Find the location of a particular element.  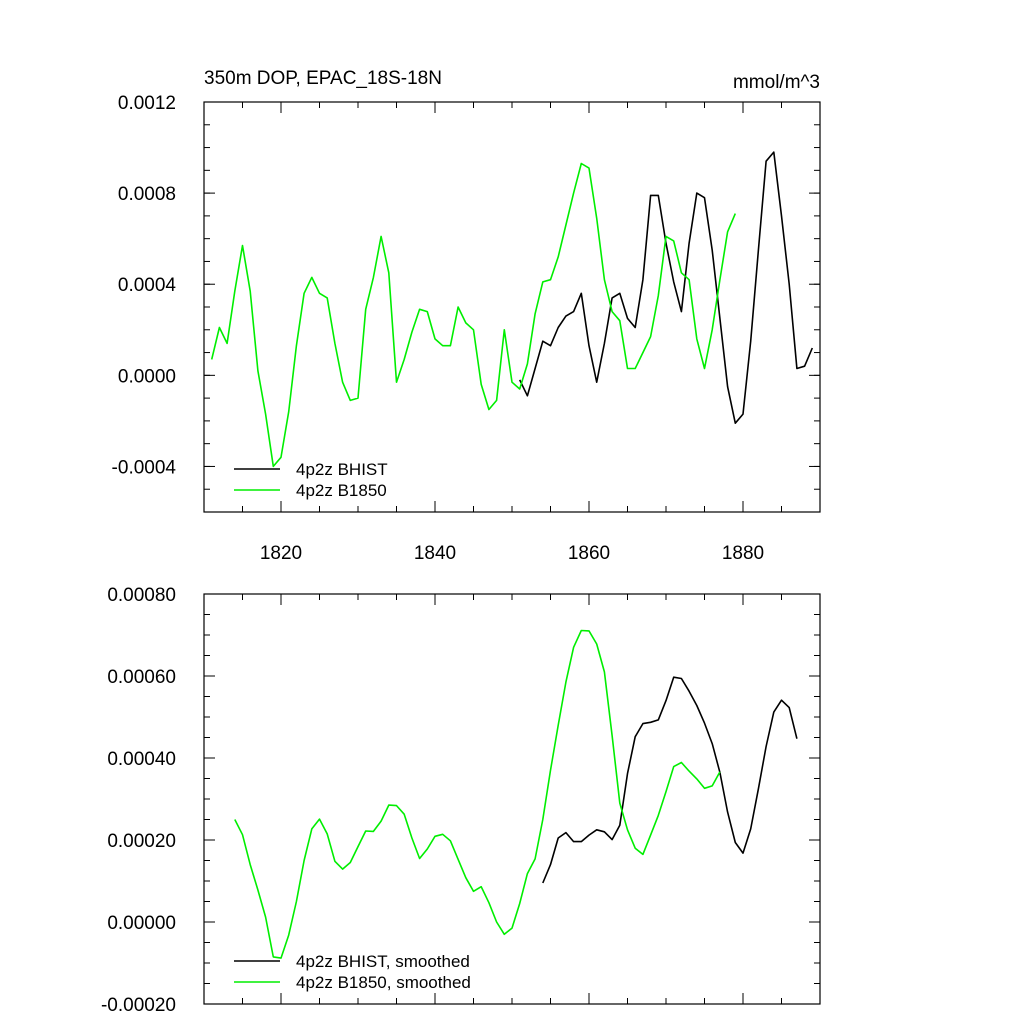

legend-label: 4p2z BHIST is located at coordinates (342, 469).